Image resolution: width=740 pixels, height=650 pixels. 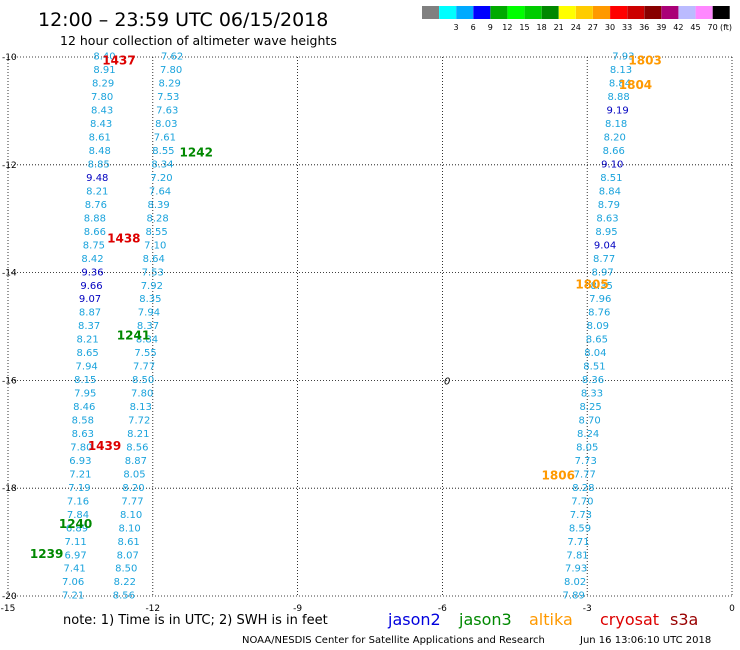 I want to click on satellite-cryosat: cryosat, so click(x=629, y=619).